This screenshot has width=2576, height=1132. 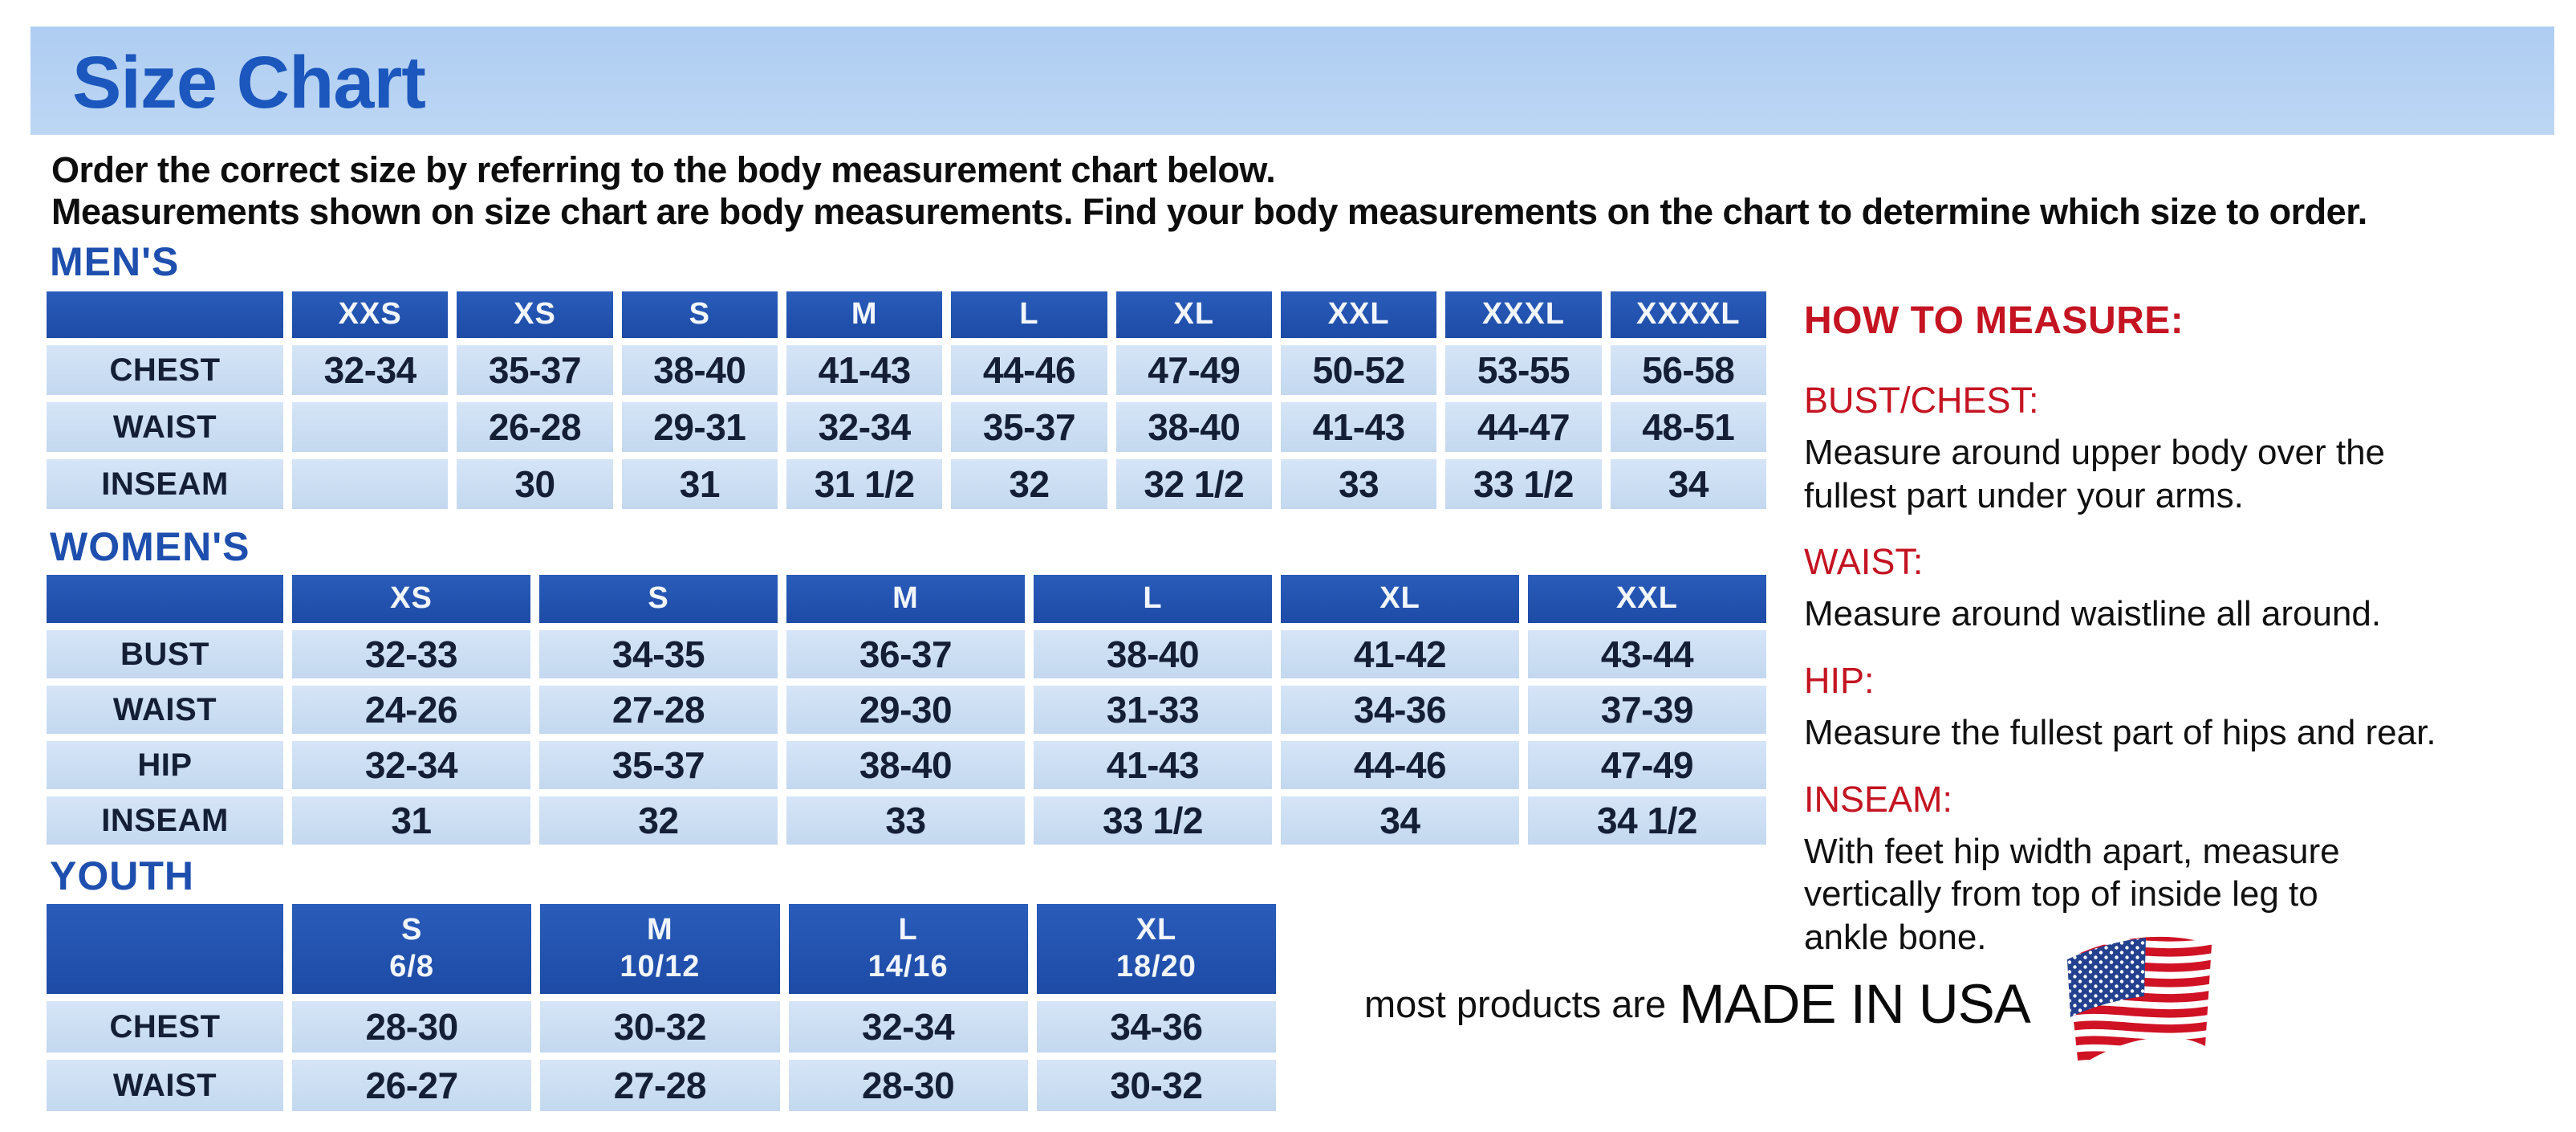 I want to click on measurement-cell: 26-28, so click(x=535, y=427).